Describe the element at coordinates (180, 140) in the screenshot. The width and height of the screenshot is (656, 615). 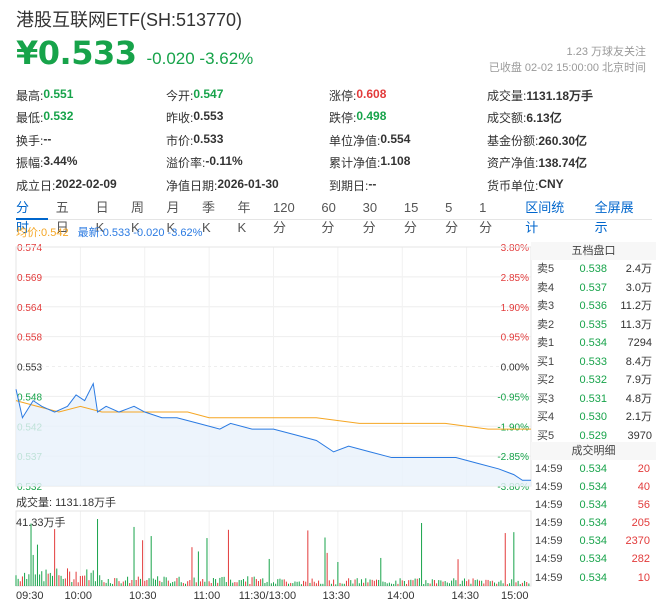
I see `stat-label: 市价:` at that location.